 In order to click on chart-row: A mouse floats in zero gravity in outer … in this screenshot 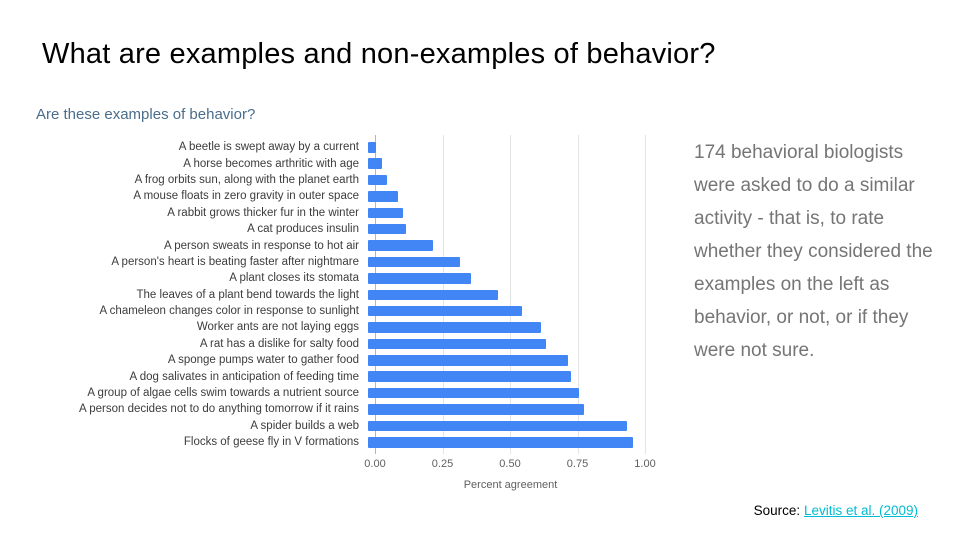, I will do `click(338, 196)`.